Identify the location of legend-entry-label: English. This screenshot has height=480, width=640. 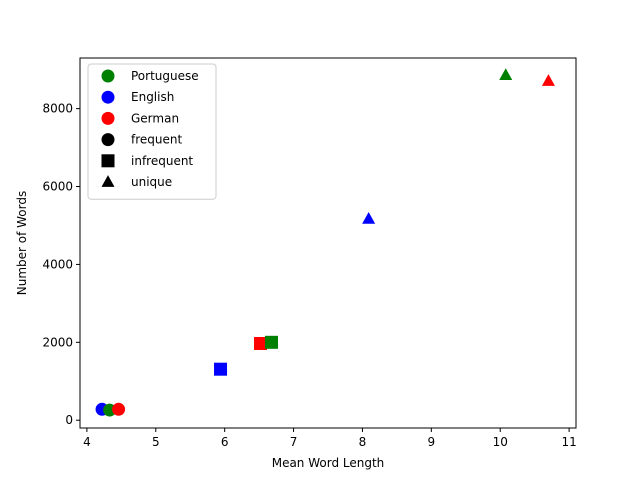
(152, 97).